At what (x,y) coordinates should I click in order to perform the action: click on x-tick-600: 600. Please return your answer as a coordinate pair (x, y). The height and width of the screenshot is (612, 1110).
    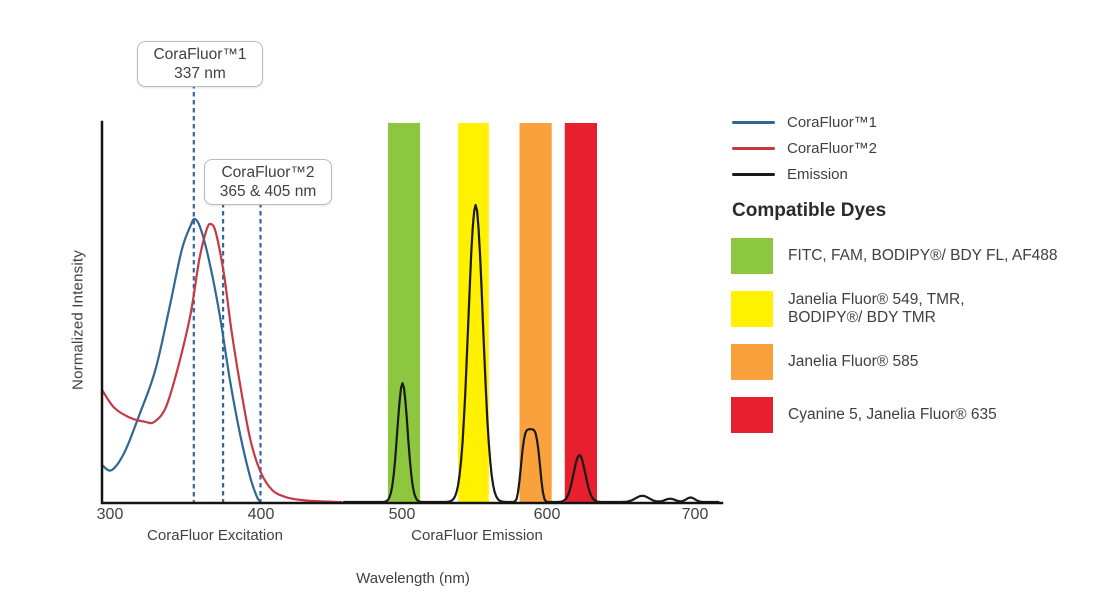
    Looking at the image, I should click on (547, 514).